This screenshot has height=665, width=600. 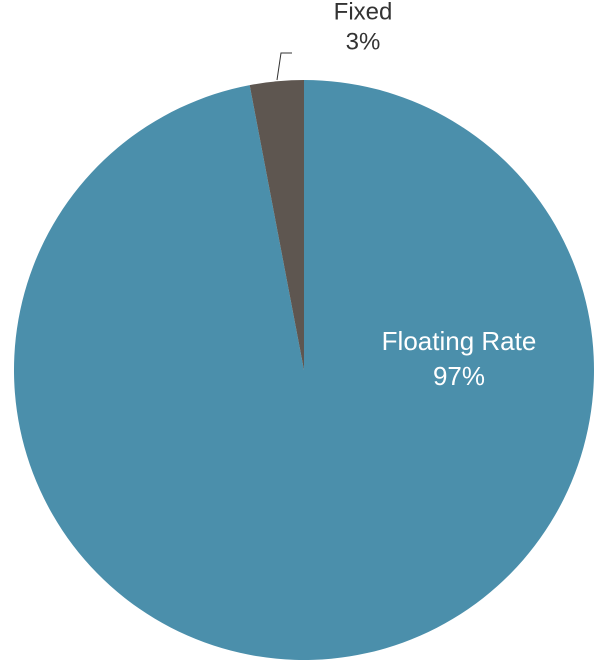 I want to click on slice-label: Fixed, so click(x=363, y=12).